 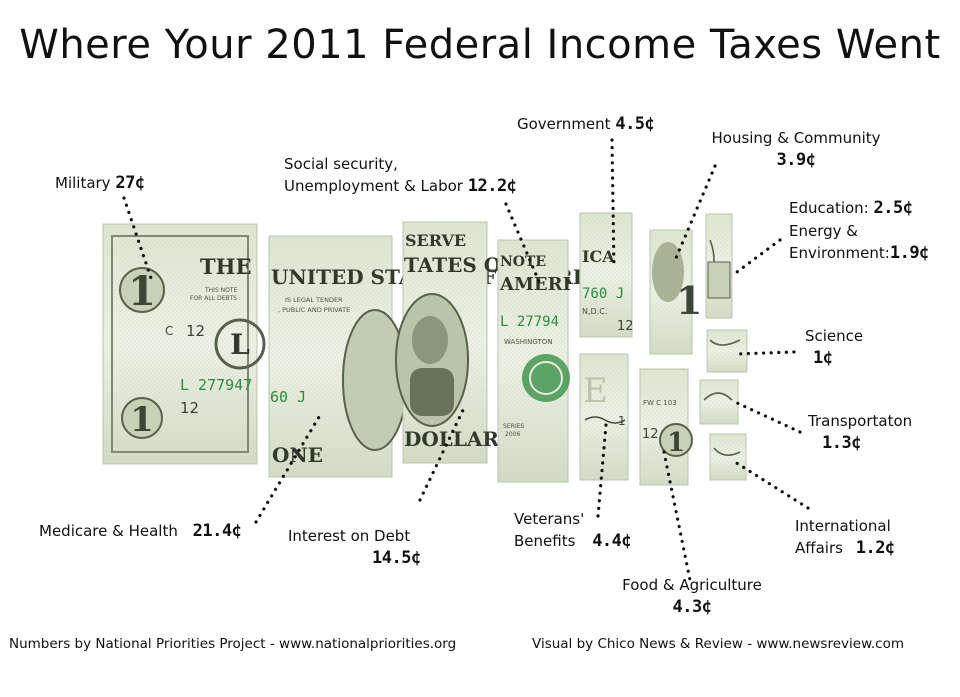 I want to click on svg-text: NOTE, so click(x=523, y=262).